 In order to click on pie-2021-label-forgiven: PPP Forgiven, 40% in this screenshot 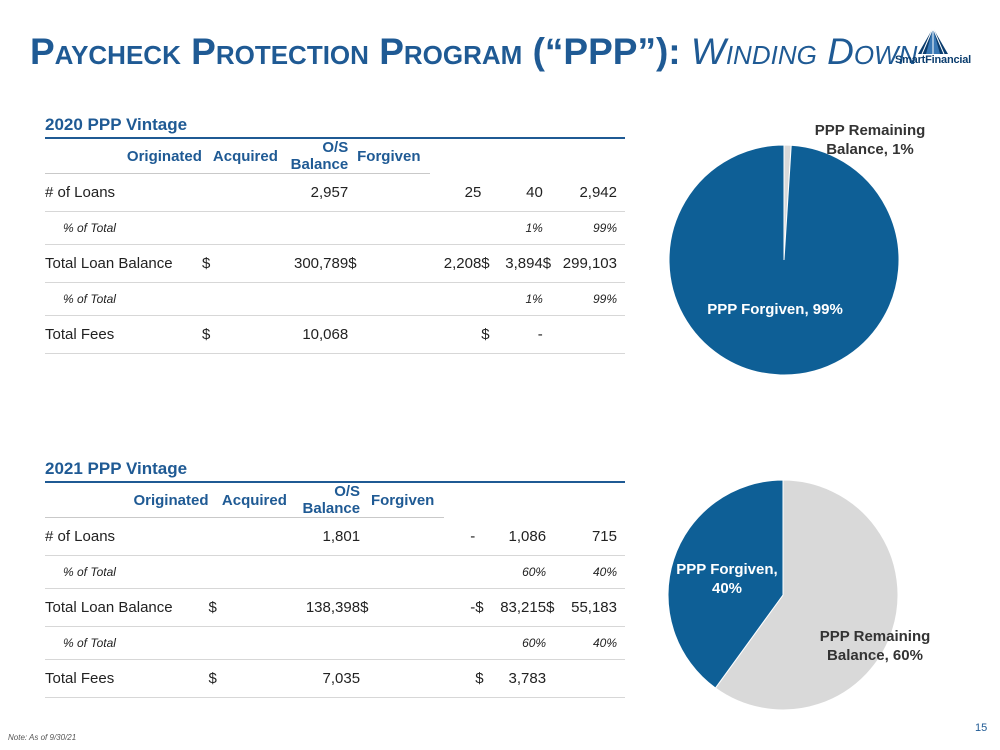, I will do `click(727, 579)`.